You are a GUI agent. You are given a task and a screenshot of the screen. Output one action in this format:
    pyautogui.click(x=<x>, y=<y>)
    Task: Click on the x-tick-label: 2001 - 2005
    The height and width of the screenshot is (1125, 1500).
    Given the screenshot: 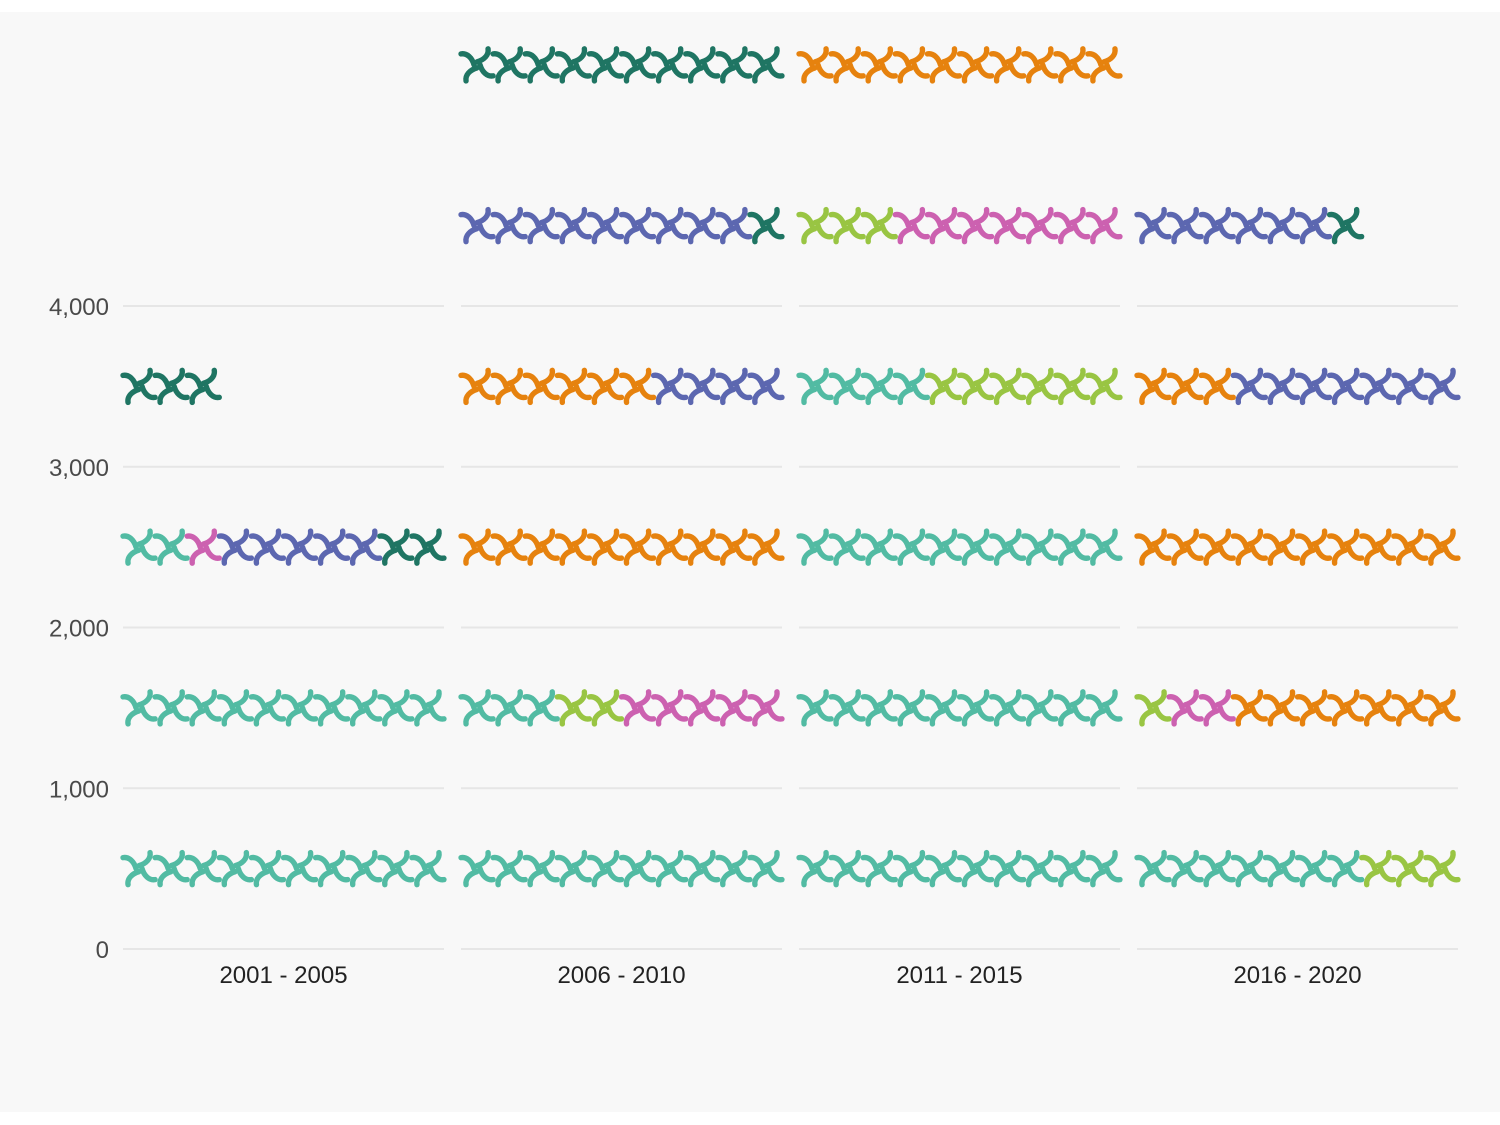 What is the action you would take?
    pyautogui.click(x=283, y=975)
    